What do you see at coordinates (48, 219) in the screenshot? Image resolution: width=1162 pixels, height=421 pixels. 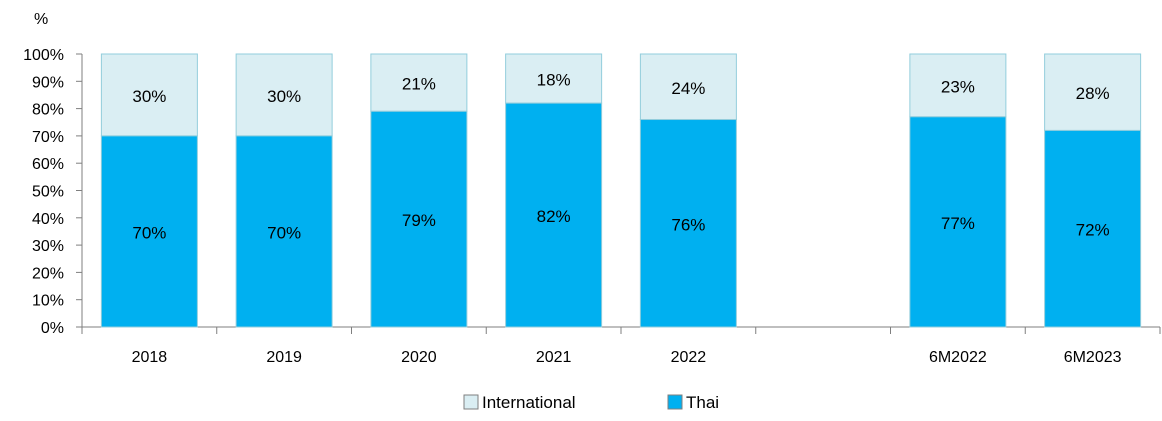 I see `y-tick-label: 40%` at bounding box center [48, 219].